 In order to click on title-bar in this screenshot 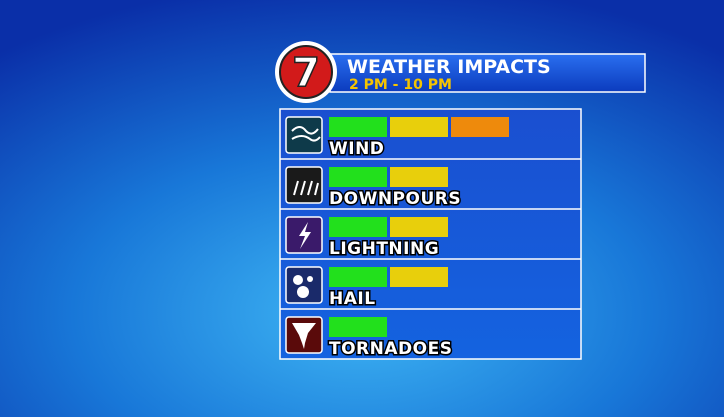, I will do `click(487, 73)`.